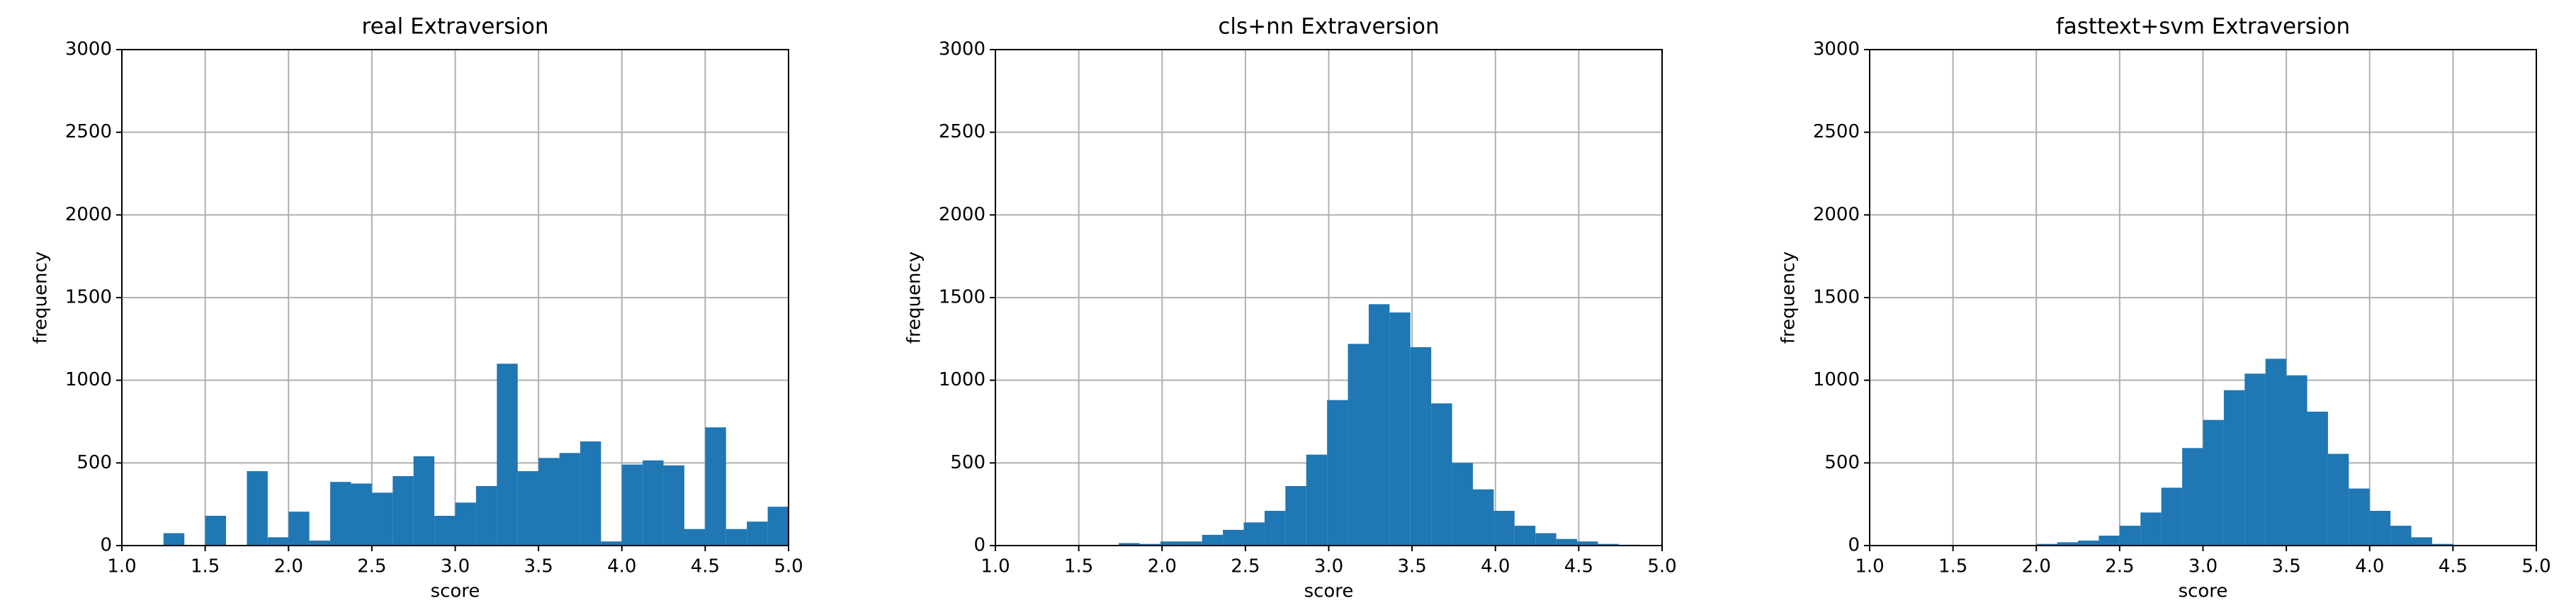 This screenshot has height=615, width=2576. Describe the element at coordinates (2203, 27) in the screenshot. I see `chart-title: fasttext+svm Extraversion` at that location.